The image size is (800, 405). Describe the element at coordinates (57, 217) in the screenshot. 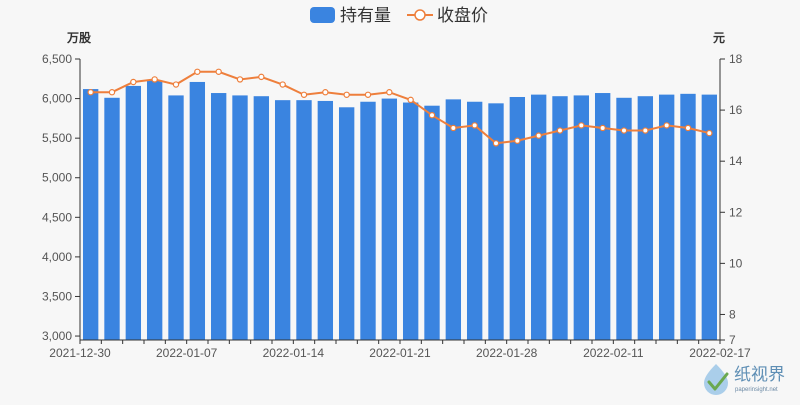

I see `y-left-tick-label: 4,500` at that location.